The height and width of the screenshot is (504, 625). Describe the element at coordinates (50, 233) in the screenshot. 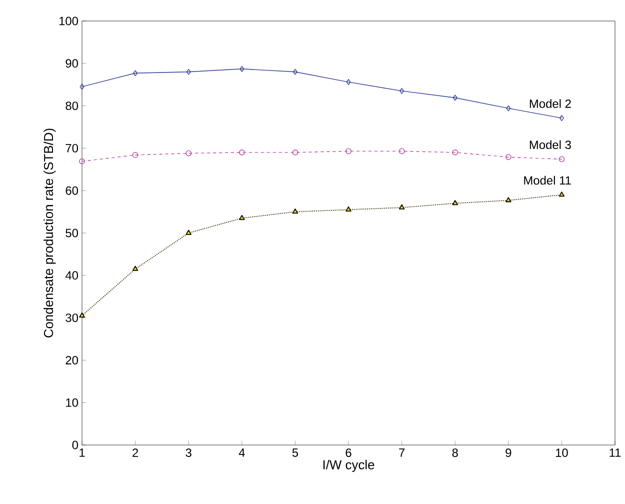

I see `y-axis-title: Condensate production rate (STB/D)` at that location.